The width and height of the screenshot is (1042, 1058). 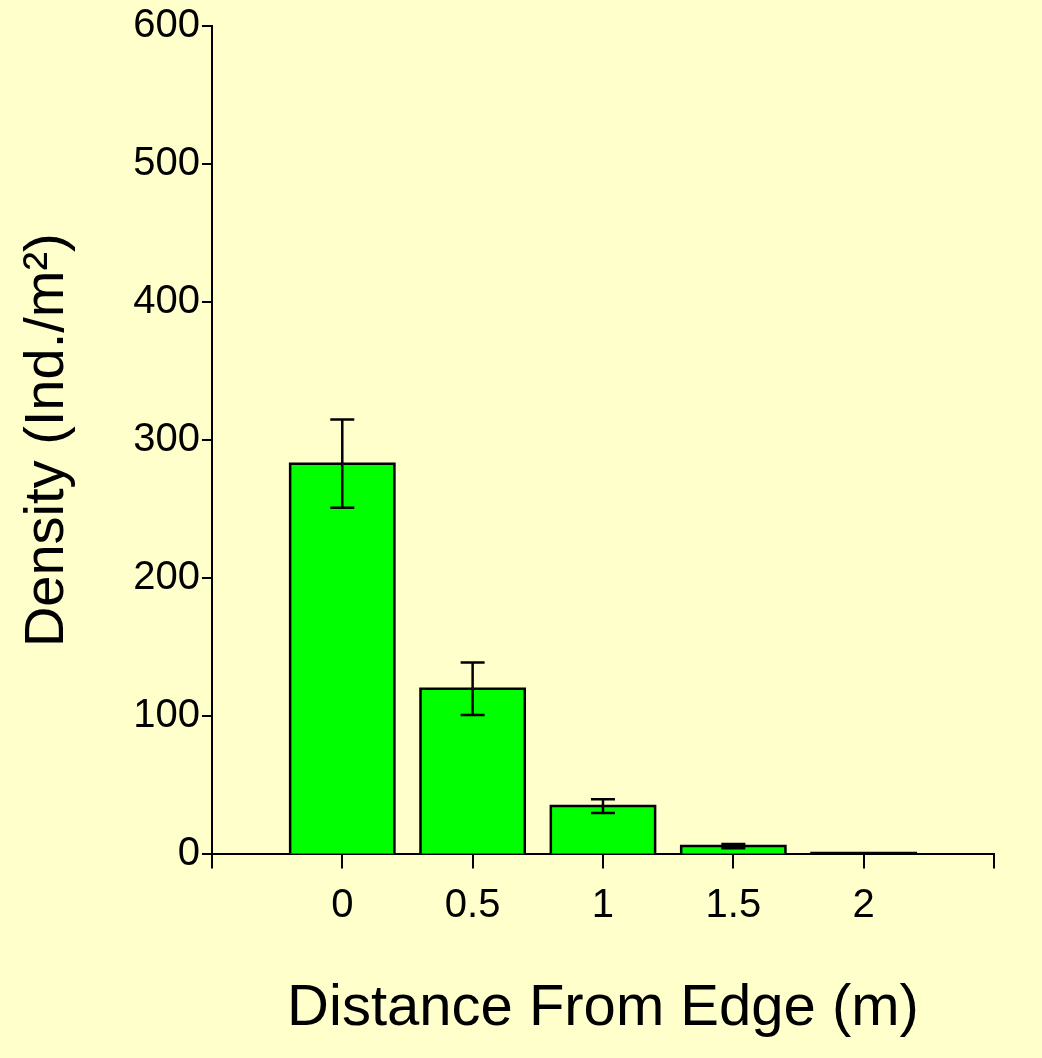 I want to click on y-tick-label: 100, so click(x=166, y=713).